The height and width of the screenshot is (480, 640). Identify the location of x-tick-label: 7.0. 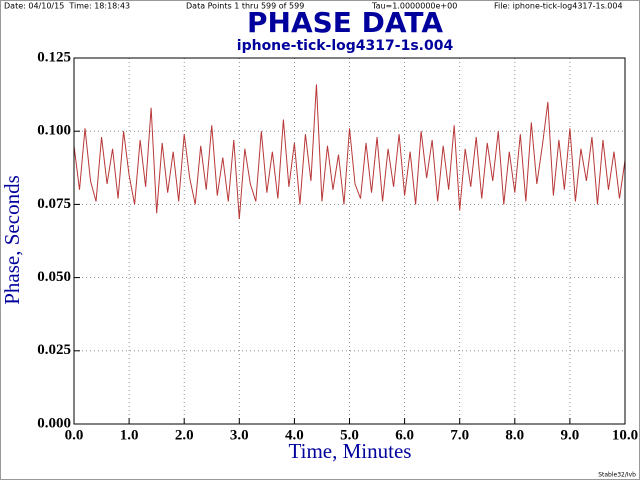
(459, 435).